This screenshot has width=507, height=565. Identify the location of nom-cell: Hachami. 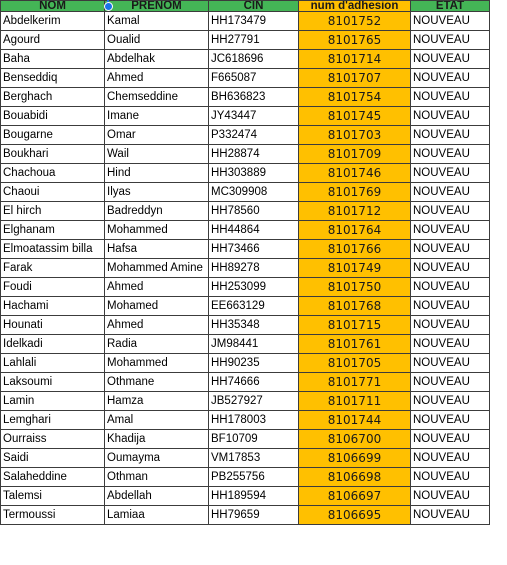
(52, 306).